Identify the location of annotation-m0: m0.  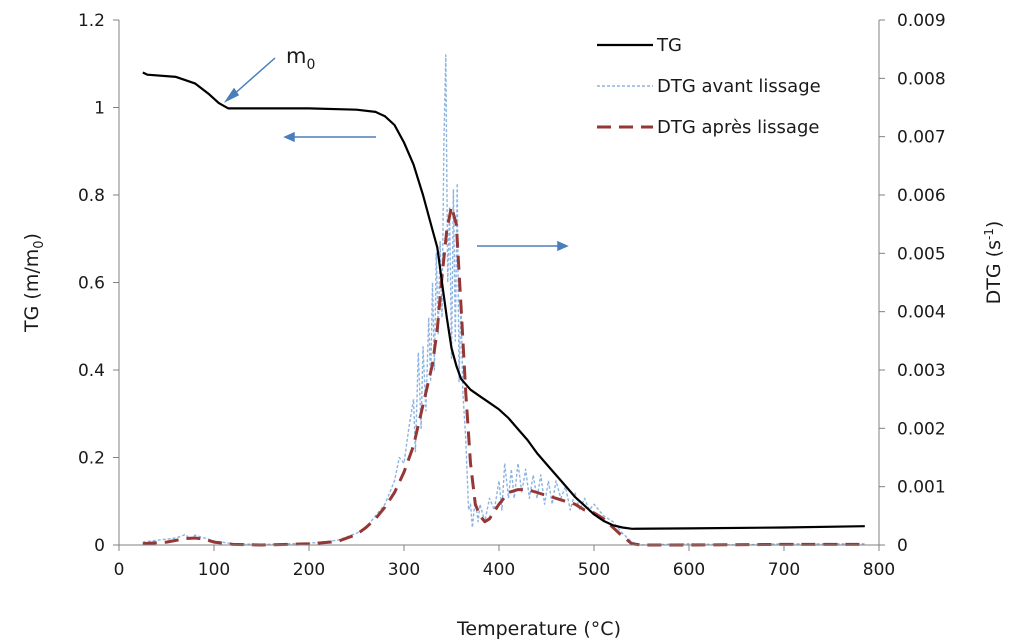
(300, 58).